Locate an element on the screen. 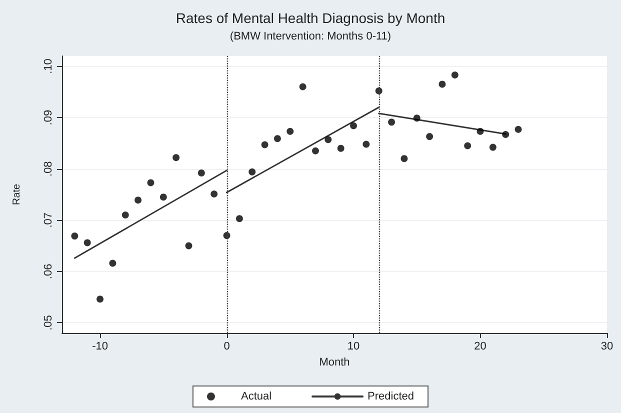 The width and height of the screenshot is (621, 413). y-axis-title: Rate is located at coordinates (17, 195).